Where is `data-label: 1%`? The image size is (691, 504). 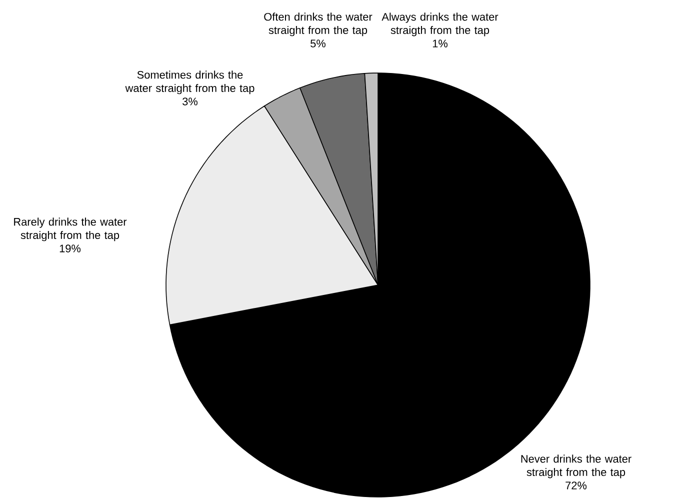 data-label: 1% is located at coordinates (440, 44).